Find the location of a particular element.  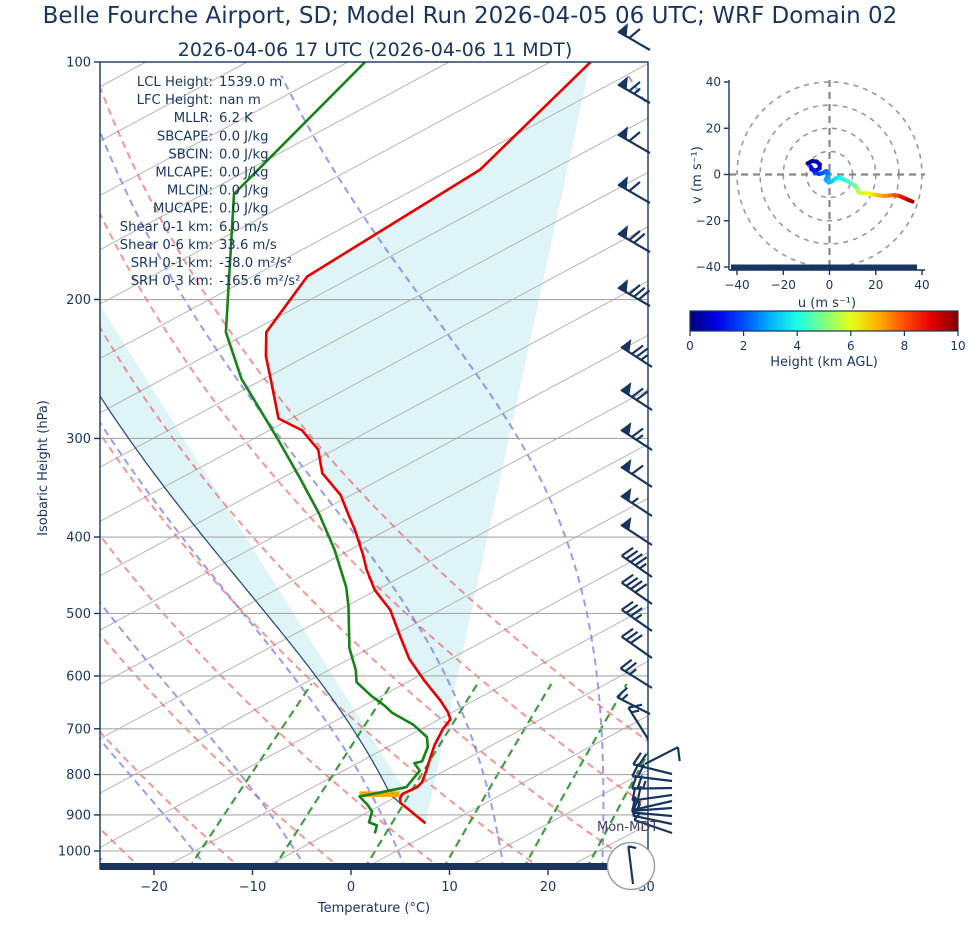

mixing-ratio-lines is located at coordinates (417, 776).